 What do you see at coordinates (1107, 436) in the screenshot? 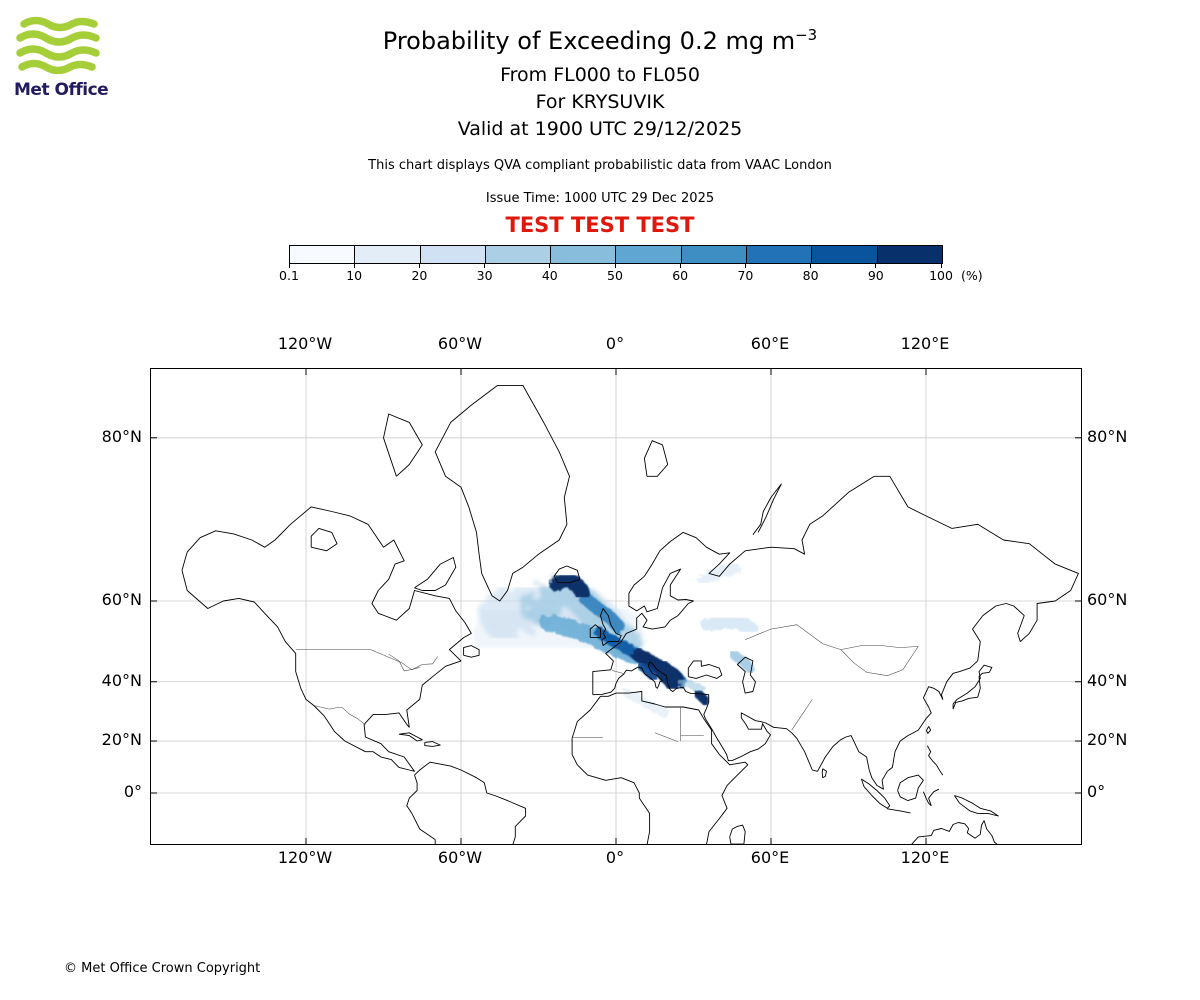
I see `latitude-label-right: 80°N` at bounding box center [1107, 436].